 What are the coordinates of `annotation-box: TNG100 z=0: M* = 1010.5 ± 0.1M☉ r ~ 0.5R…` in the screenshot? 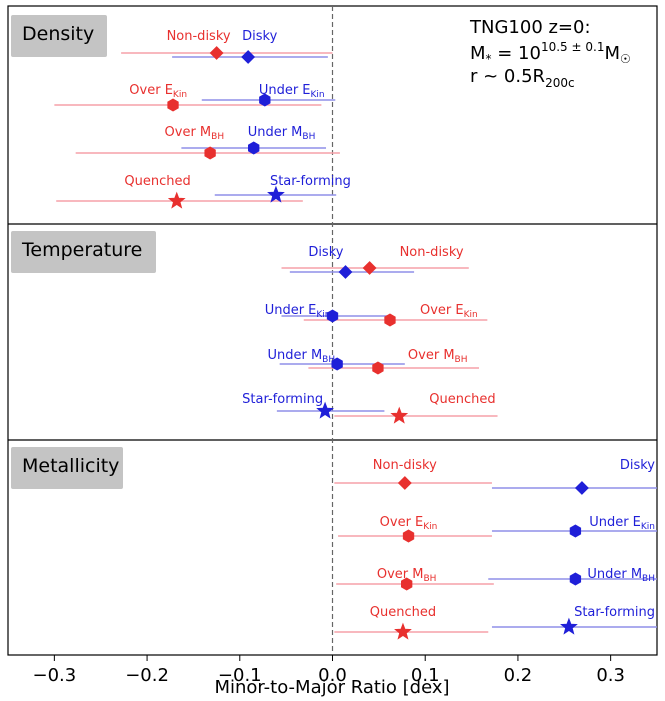 It's located at (550, 53).